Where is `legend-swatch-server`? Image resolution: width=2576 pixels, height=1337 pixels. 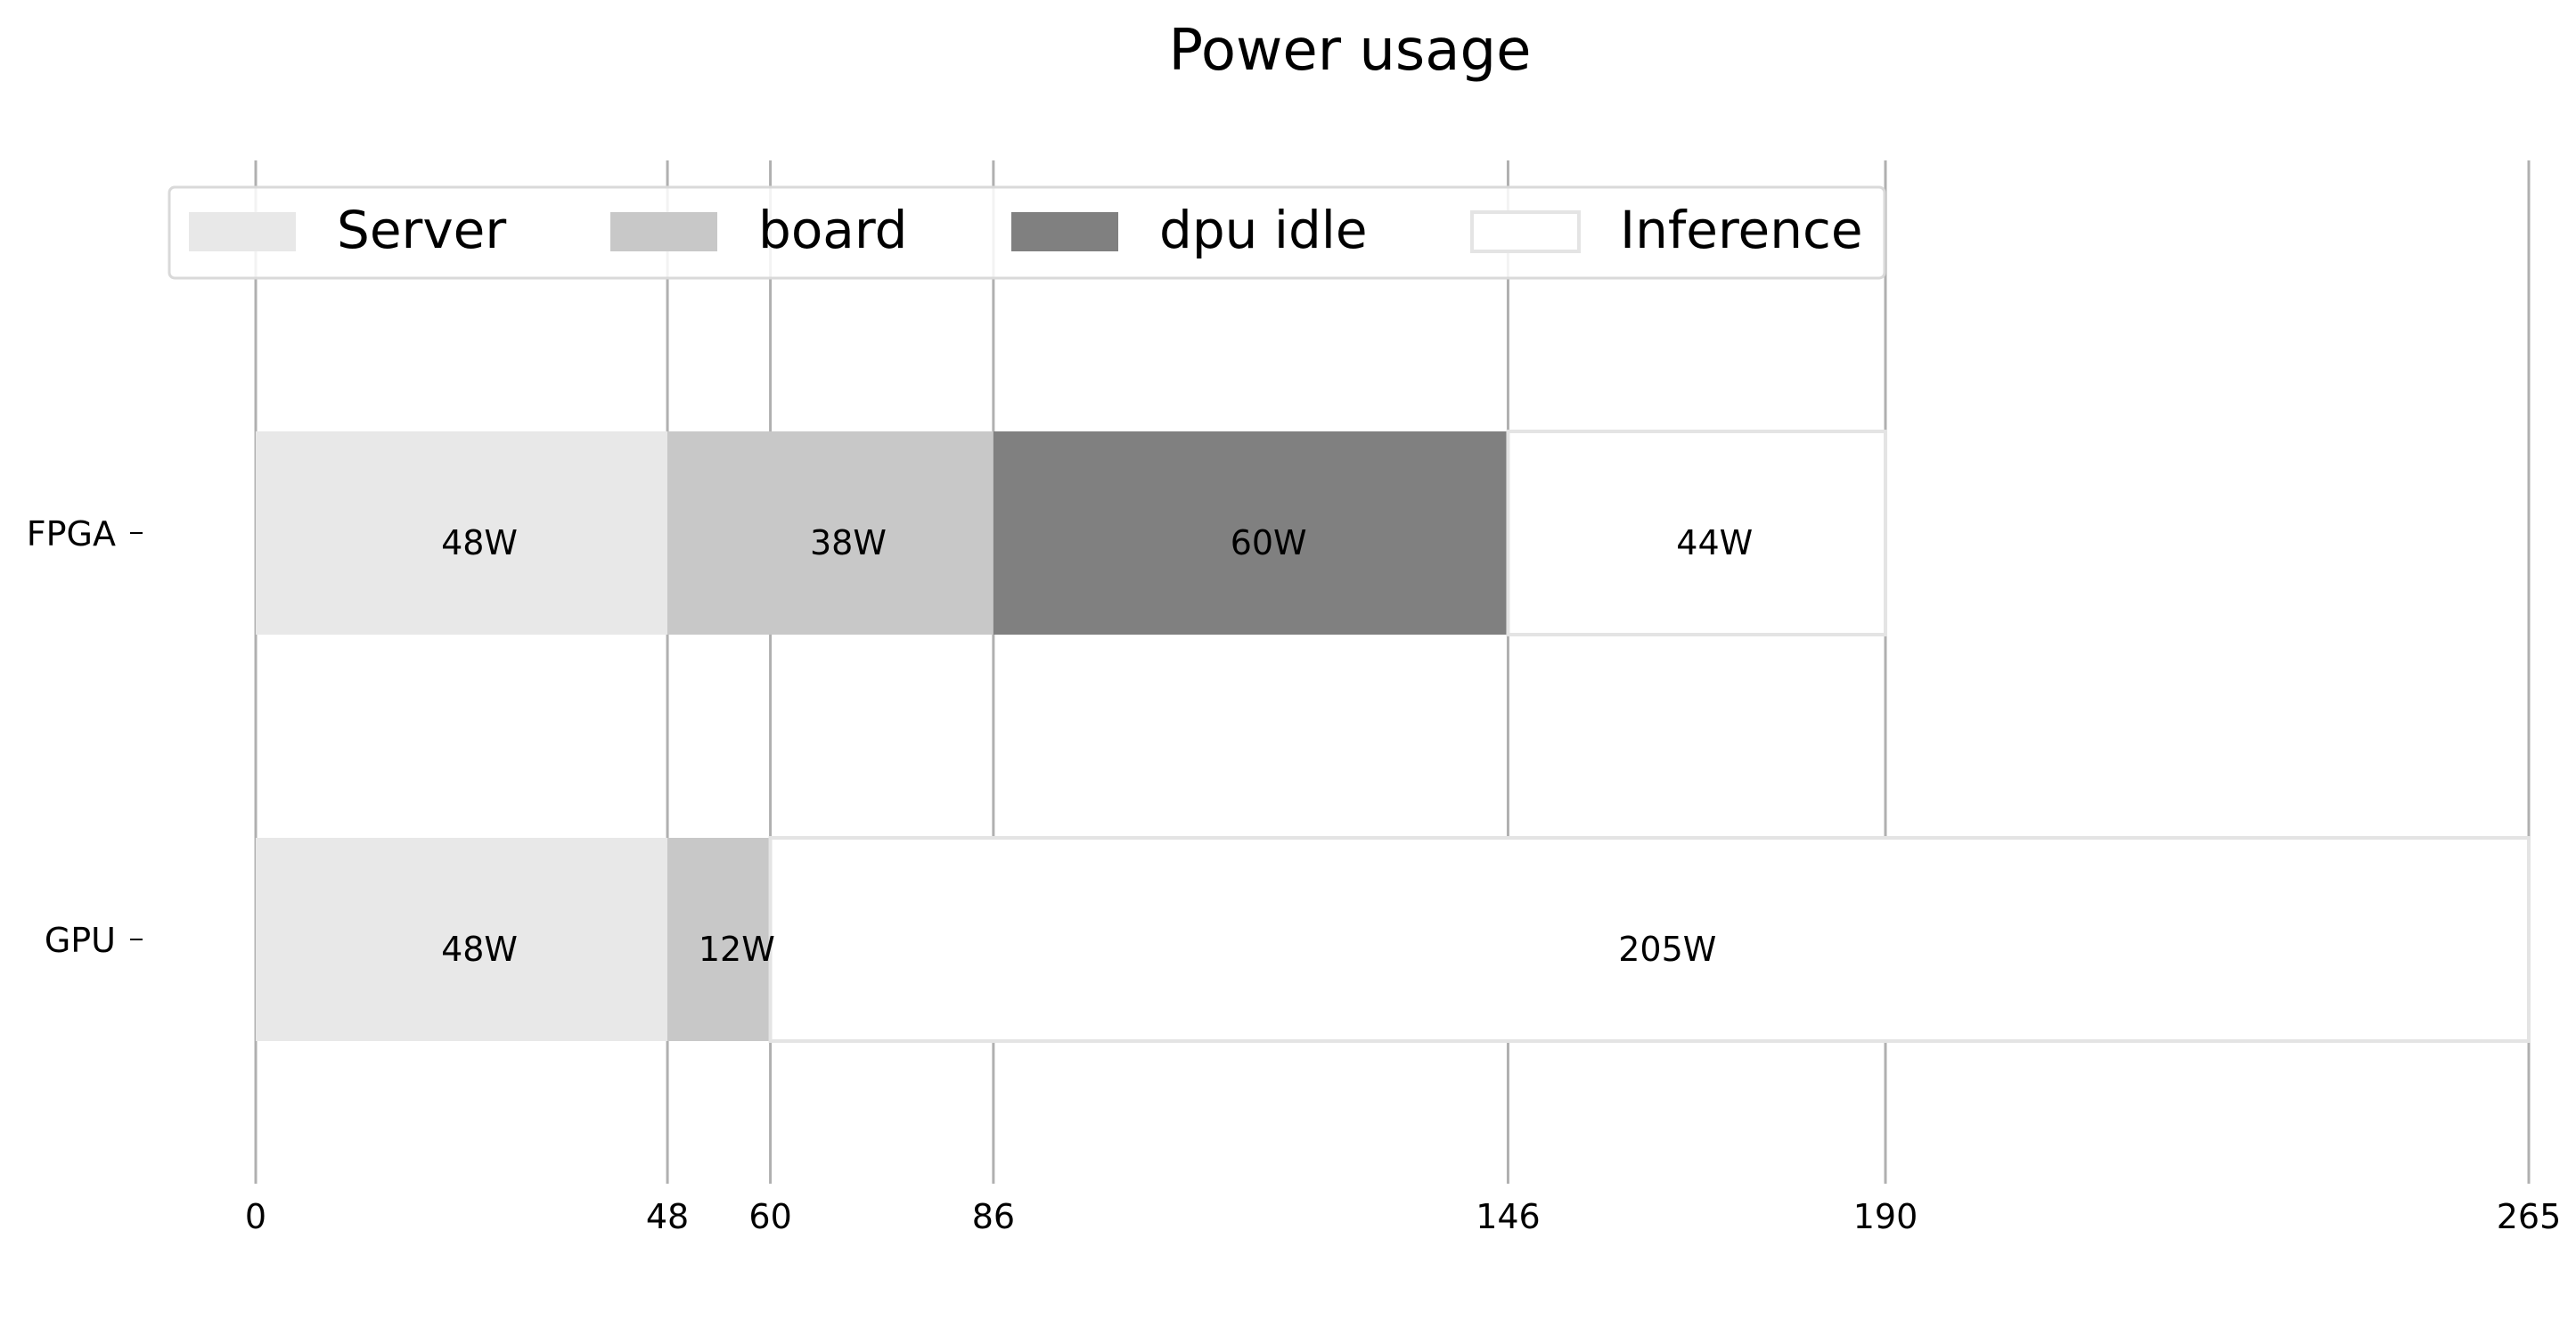
legend-swatch-server is located at coordinates (242, 231).